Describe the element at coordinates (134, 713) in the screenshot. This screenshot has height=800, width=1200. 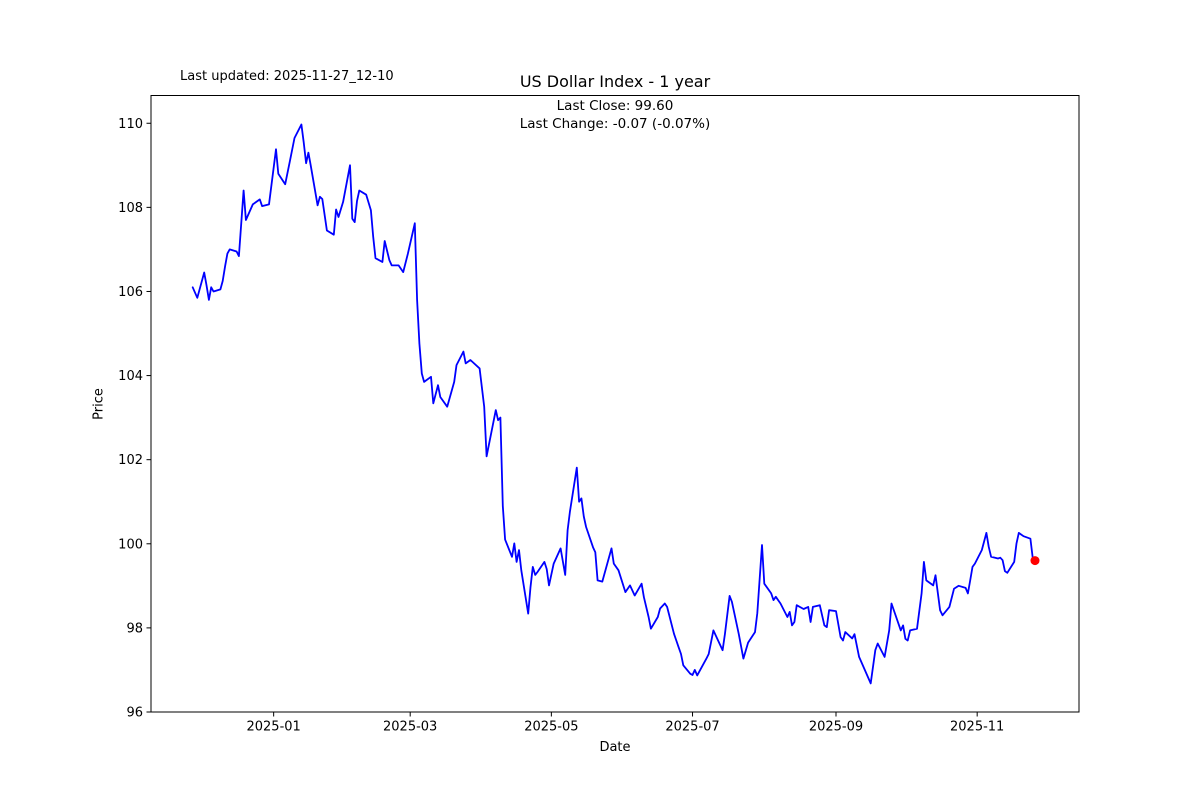
I see `y-tick-label: 96` at that location.